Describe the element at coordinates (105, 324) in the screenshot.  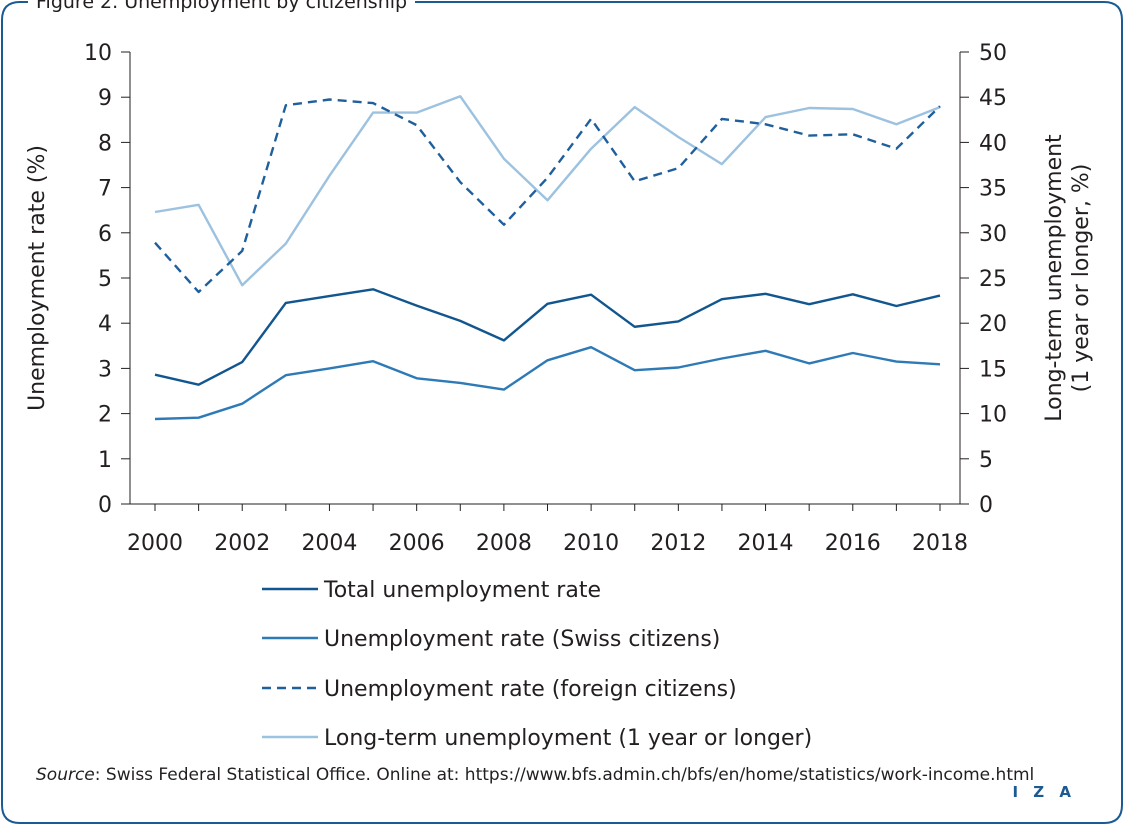
I see `left-tick-label: 4` at that location.